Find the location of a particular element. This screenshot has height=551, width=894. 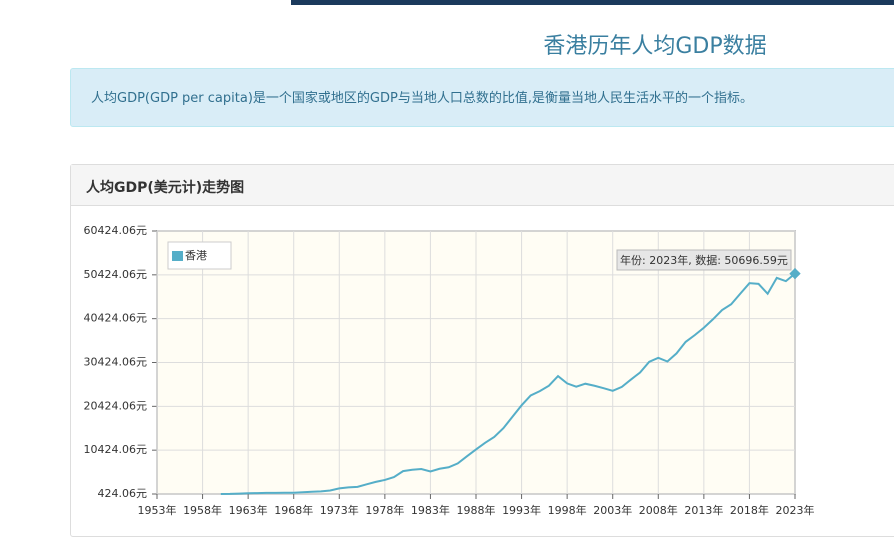

x-tick-label: 2008年 is located at coordinates (658, 510).